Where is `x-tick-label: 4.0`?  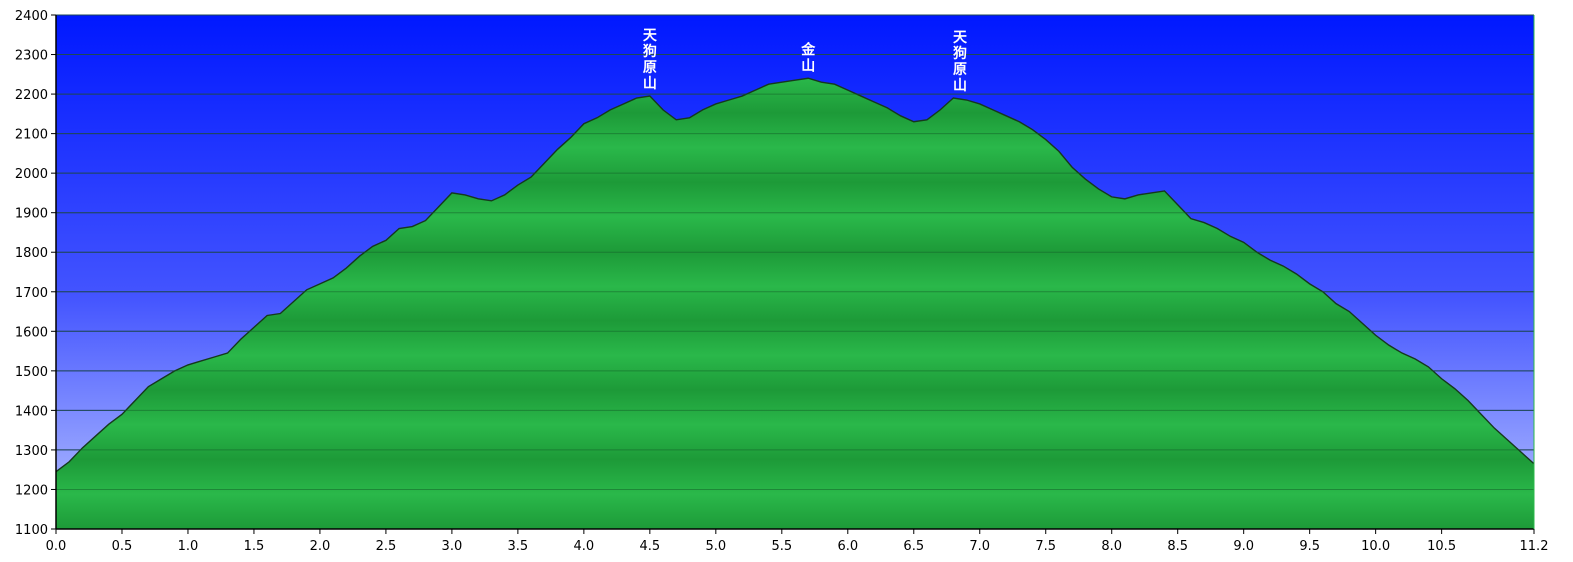
x-tick-label: 4.0 is located at coordinates (584, 546).